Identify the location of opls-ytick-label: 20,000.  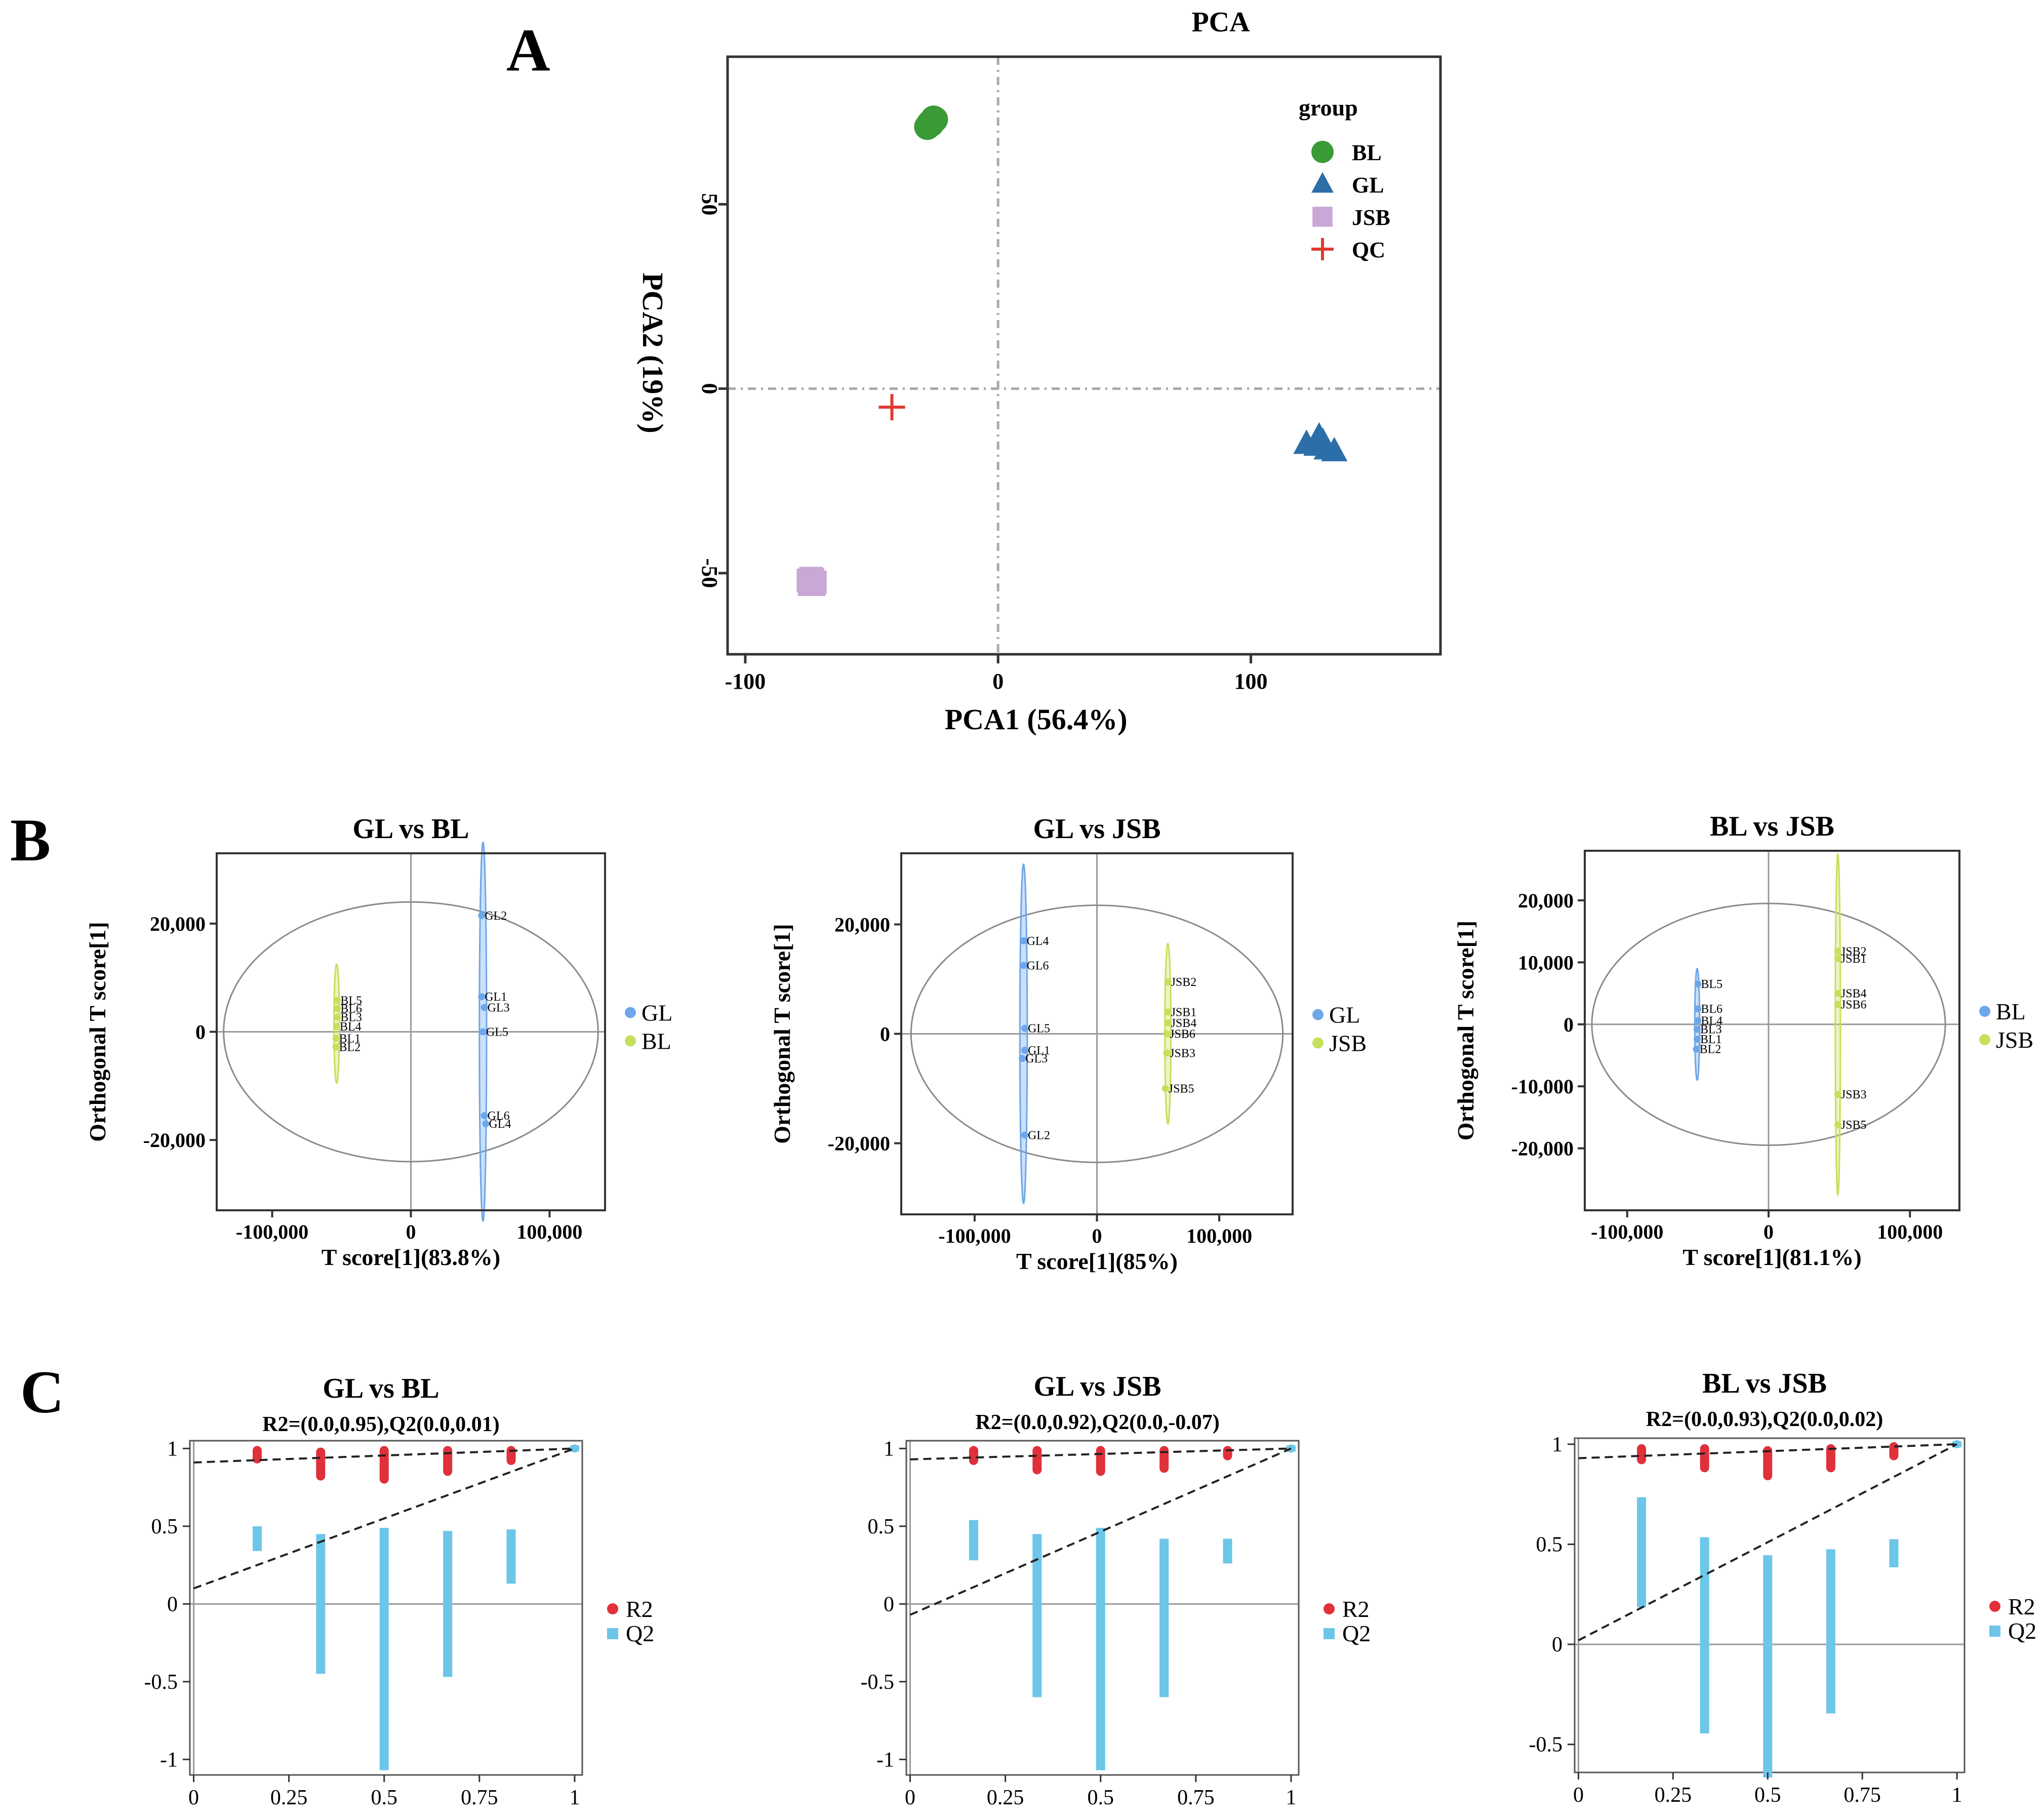
(862, 924).